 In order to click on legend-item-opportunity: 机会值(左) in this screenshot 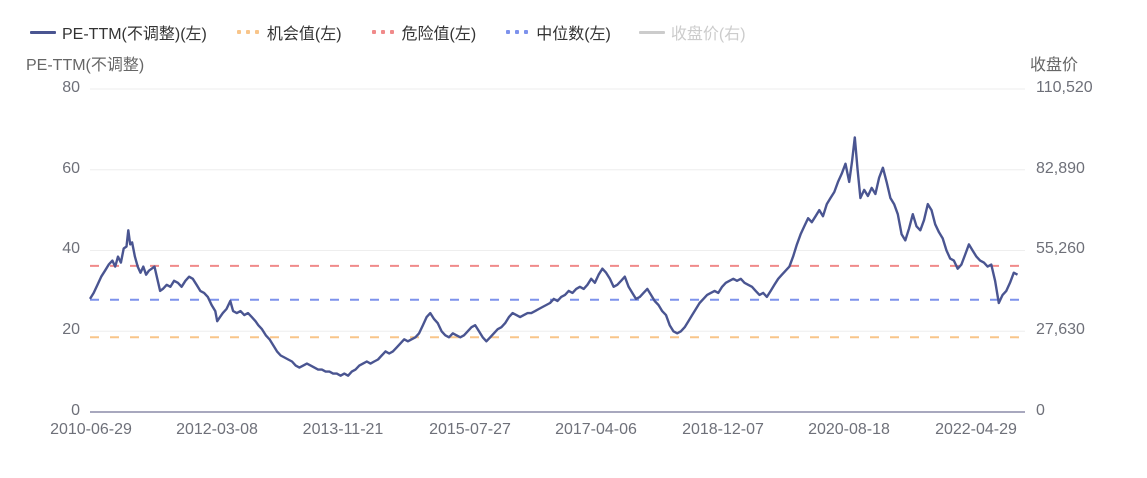, I will do `click(288, 32)`.